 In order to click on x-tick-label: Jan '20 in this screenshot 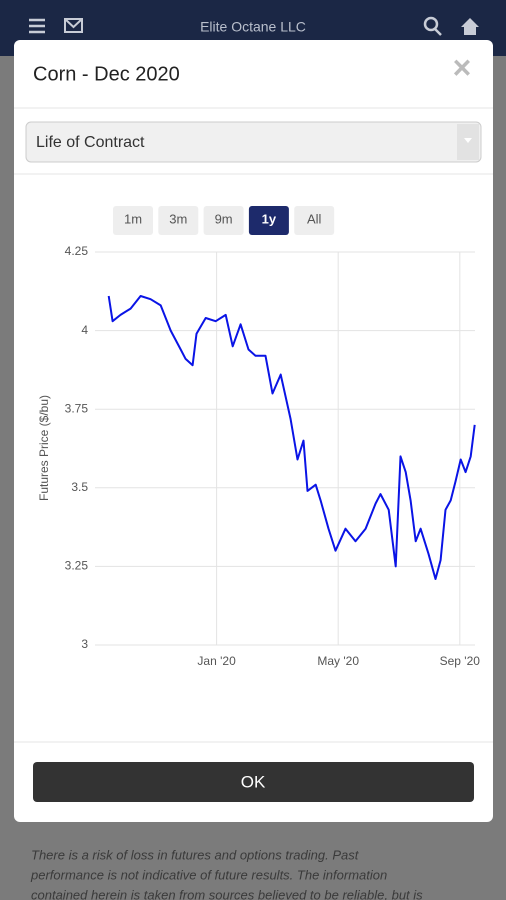, I will do `click(216, 661)`.